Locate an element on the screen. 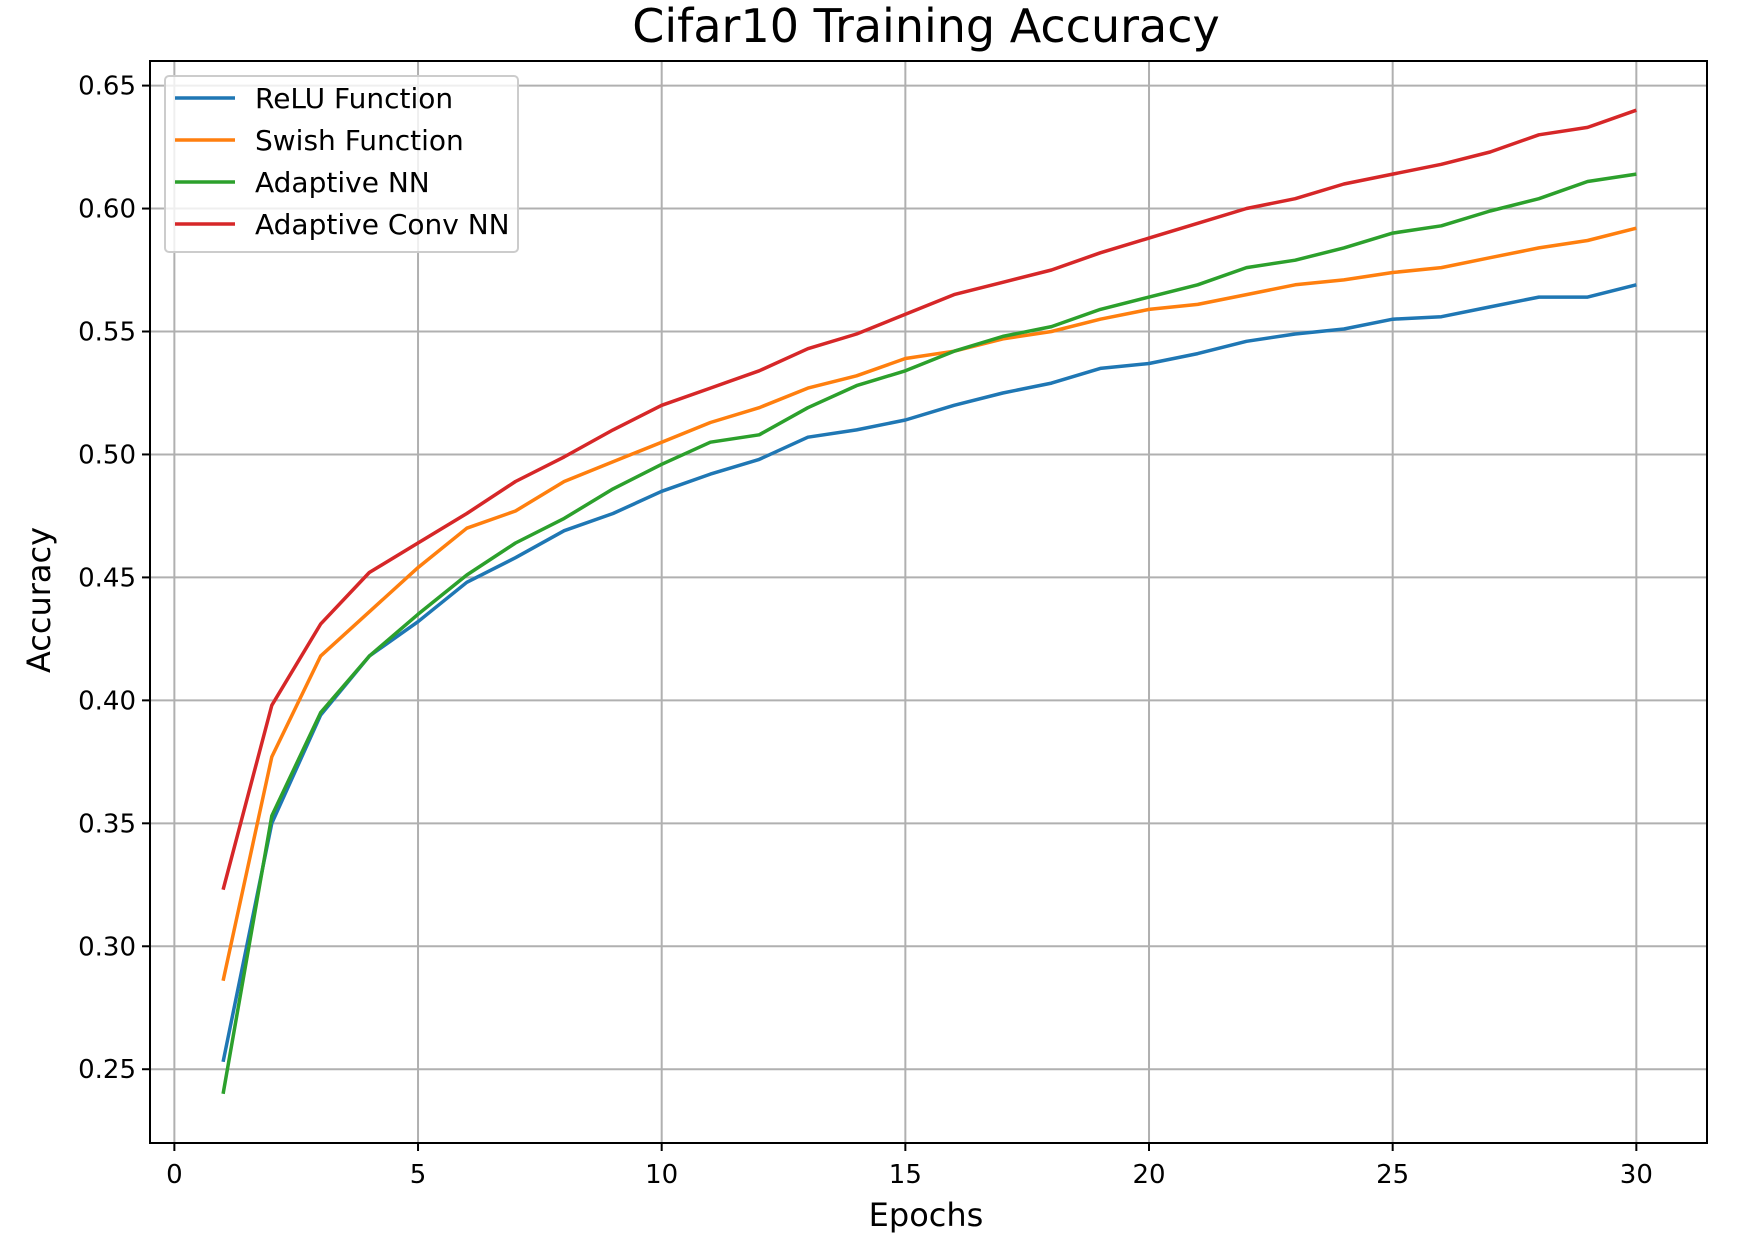 This screenshot has width=1738, height=1248. y-tick-label: 0.65 is located at coordinates (107, 87).